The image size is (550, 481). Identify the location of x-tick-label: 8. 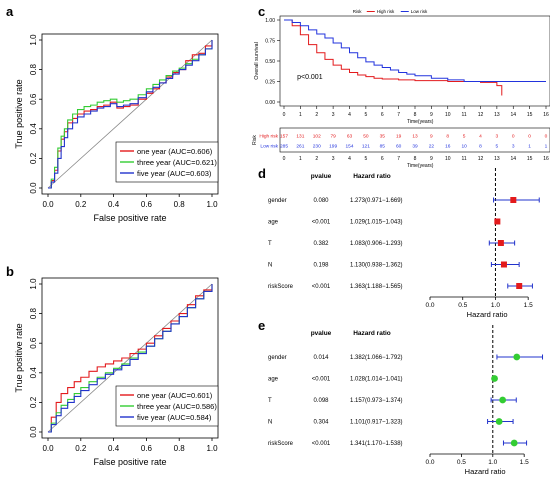
(415, 115).